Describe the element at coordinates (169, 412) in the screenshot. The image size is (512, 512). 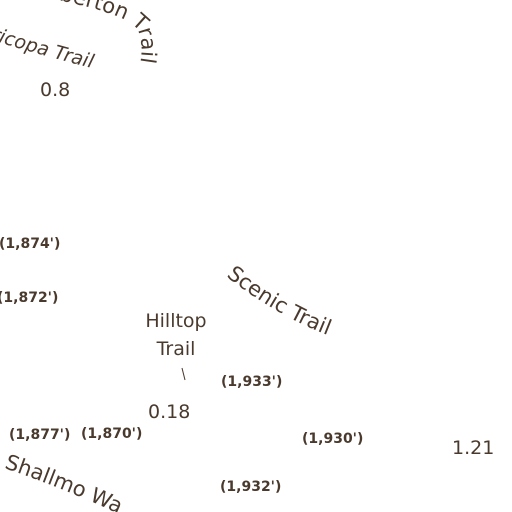
I see `distance-label-hilltop: 0.18` at that location.